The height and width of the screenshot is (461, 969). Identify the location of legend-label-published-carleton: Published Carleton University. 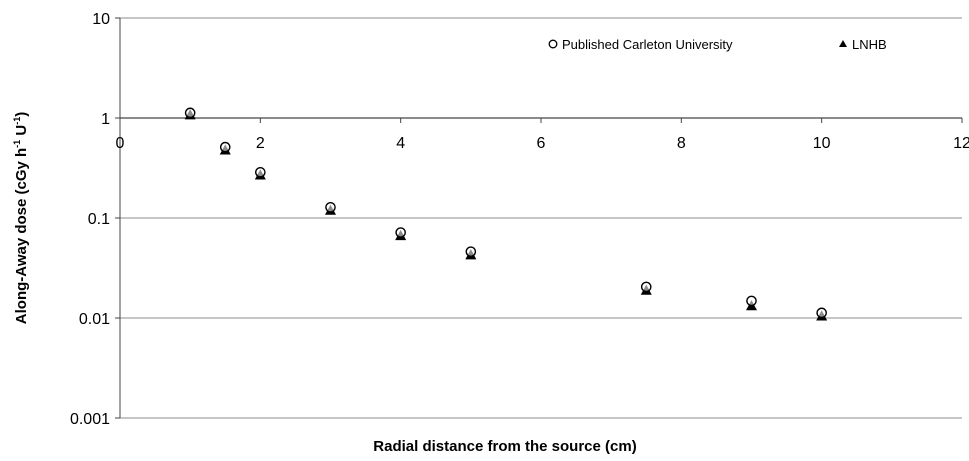
(647, 44).